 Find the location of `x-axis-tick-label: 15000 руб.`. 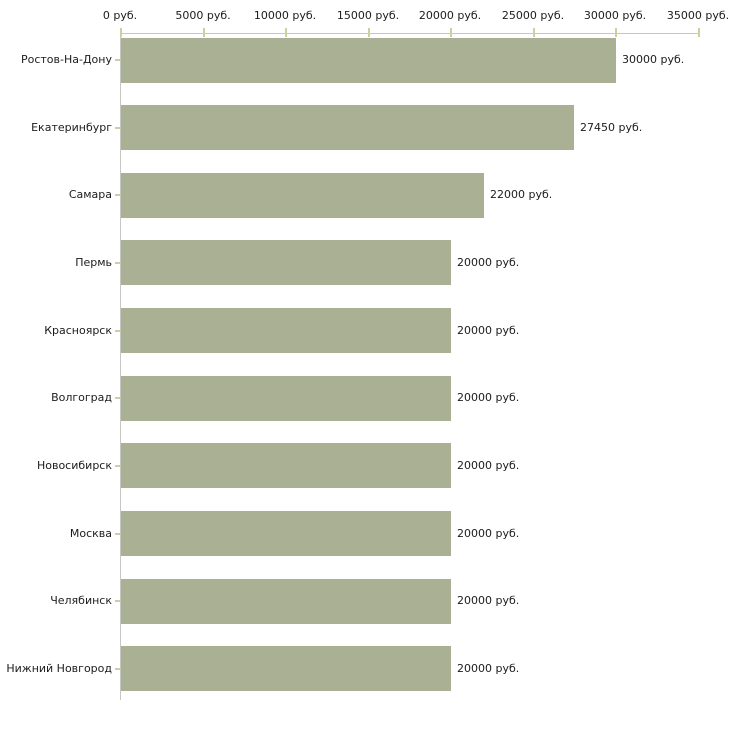

x-axis-tick-label: 15000 руб. is located at coordinates (368, 15).